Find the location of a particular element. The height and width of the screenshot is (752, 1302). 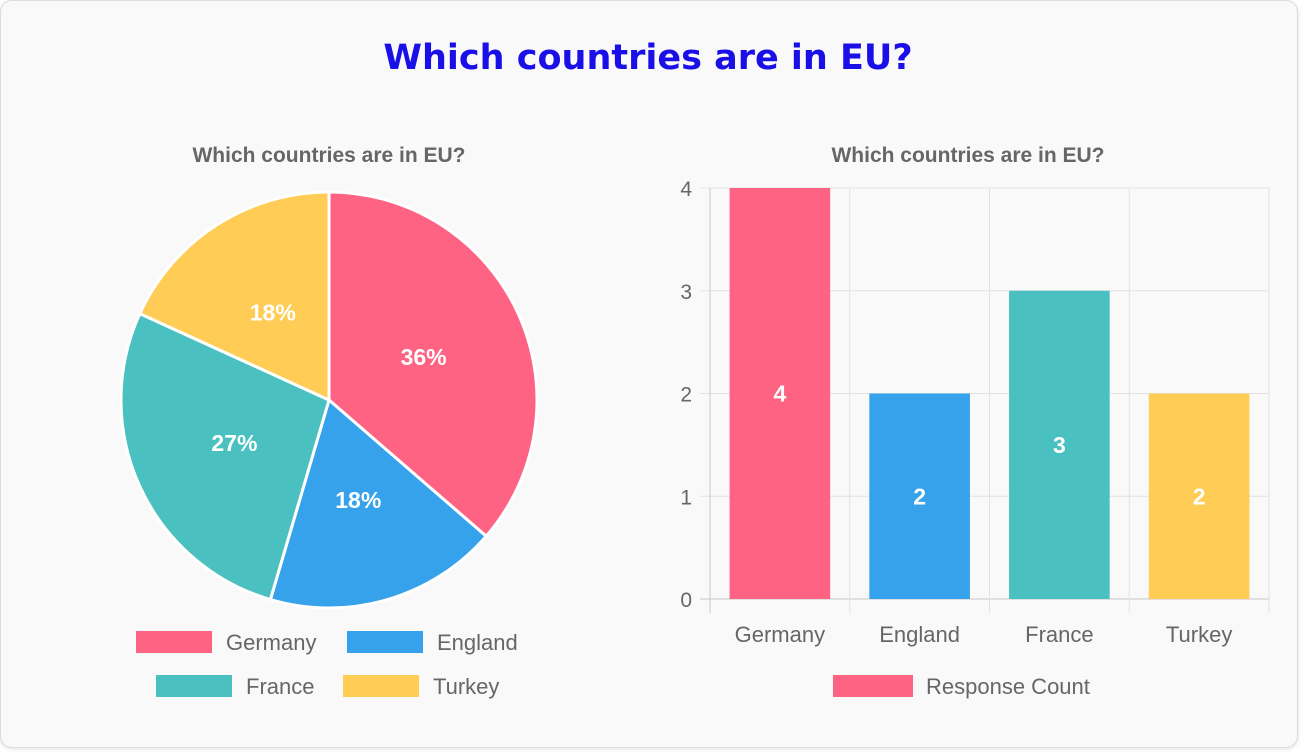

pie-slice-germany is located at coordinates (433, 364).